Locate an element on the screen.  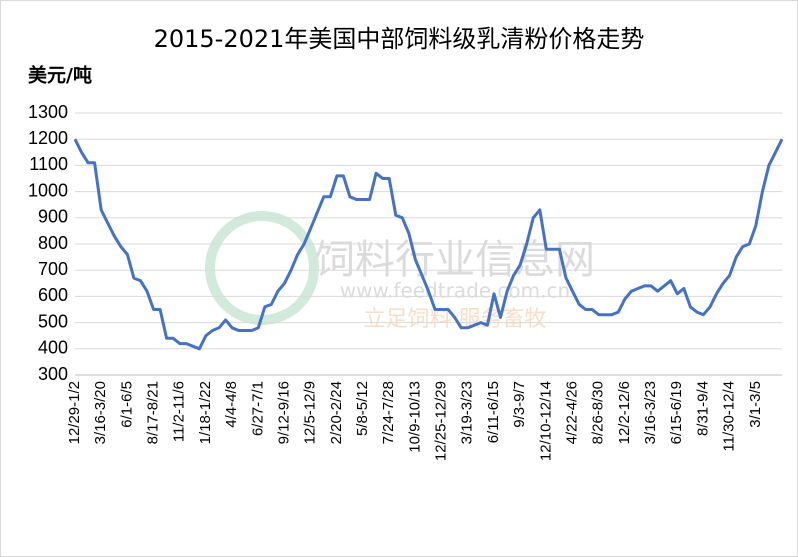
x-tick-label: 6/1-6/5 is located at coordinates (126, 404).